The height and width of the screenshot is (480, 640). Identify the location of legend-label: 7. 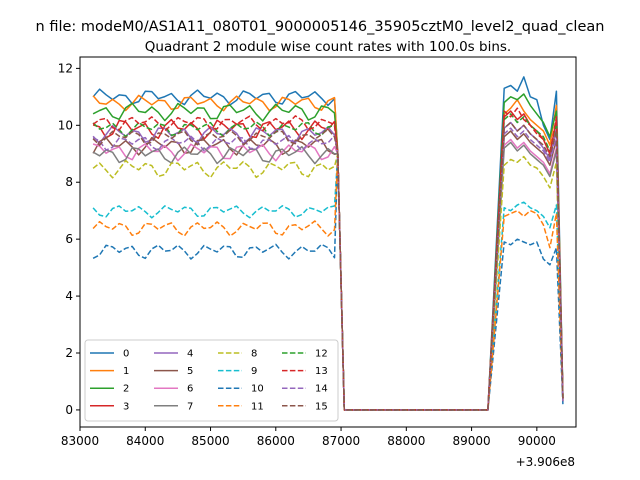
(190, 406).